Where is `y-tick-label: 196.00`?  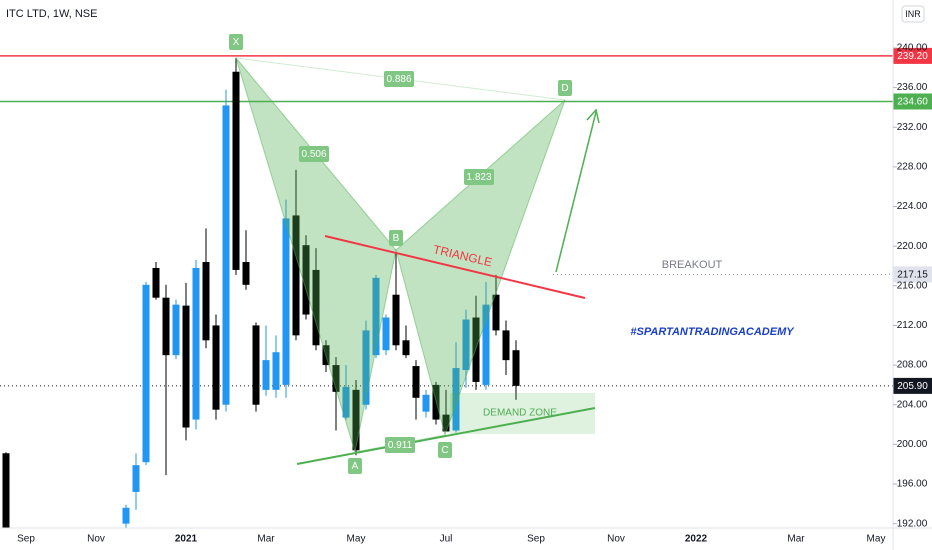 y-tick-label: 196.00 is located at coordinates (912, 484).